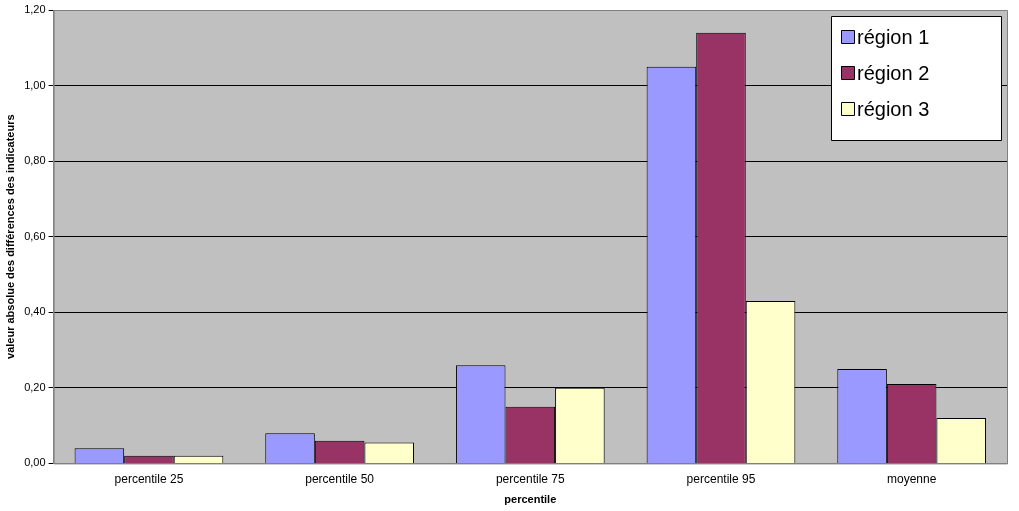 This screenshot has width=1019, height=511. Describe the element at coordinates (530, 499) in the screenshot. I see `x-axis-title: percentile` at that location.